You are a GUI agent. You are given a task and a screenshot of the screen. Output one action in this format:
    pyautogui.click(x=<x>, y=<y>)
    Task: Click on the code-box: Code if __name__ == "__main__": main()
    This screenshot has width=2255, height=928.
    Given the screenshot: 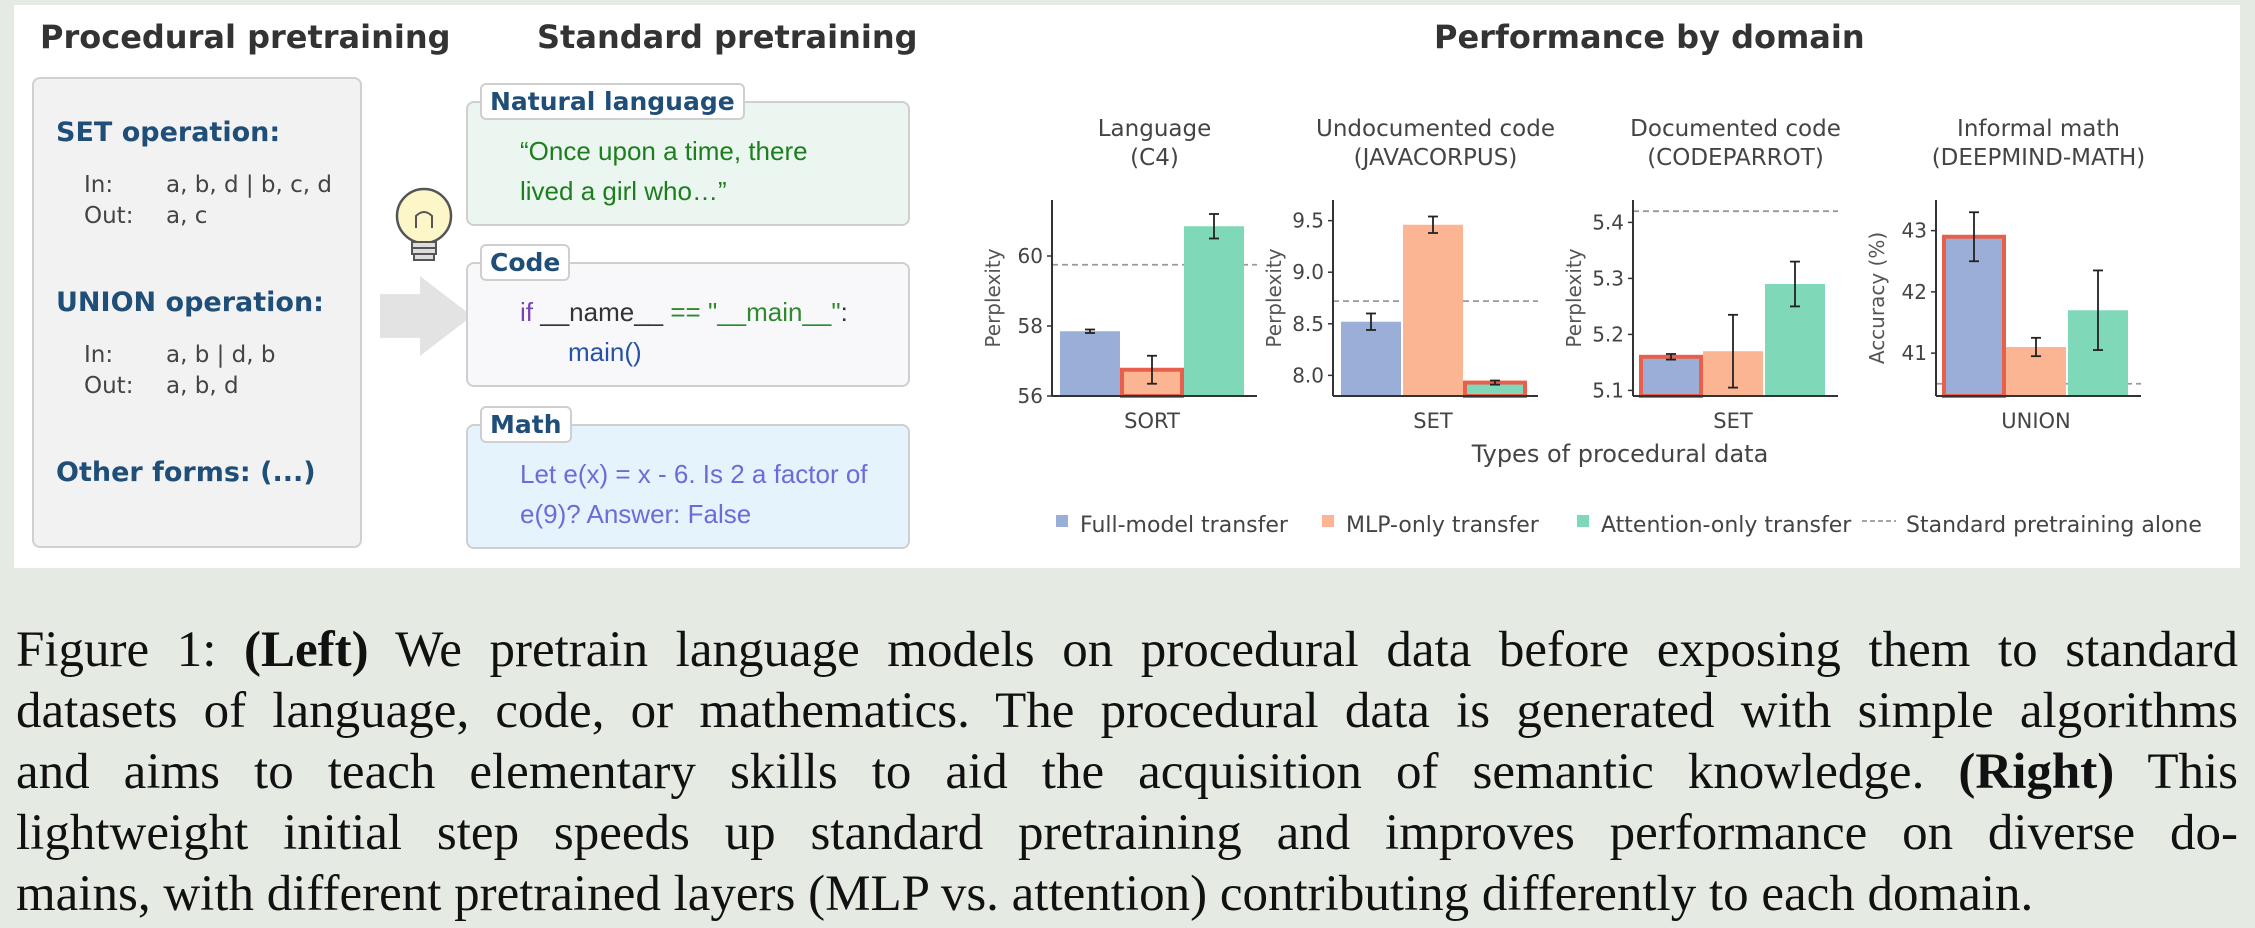 What is the action you would take?
    pyautogui.click(x=688, y=315)
    